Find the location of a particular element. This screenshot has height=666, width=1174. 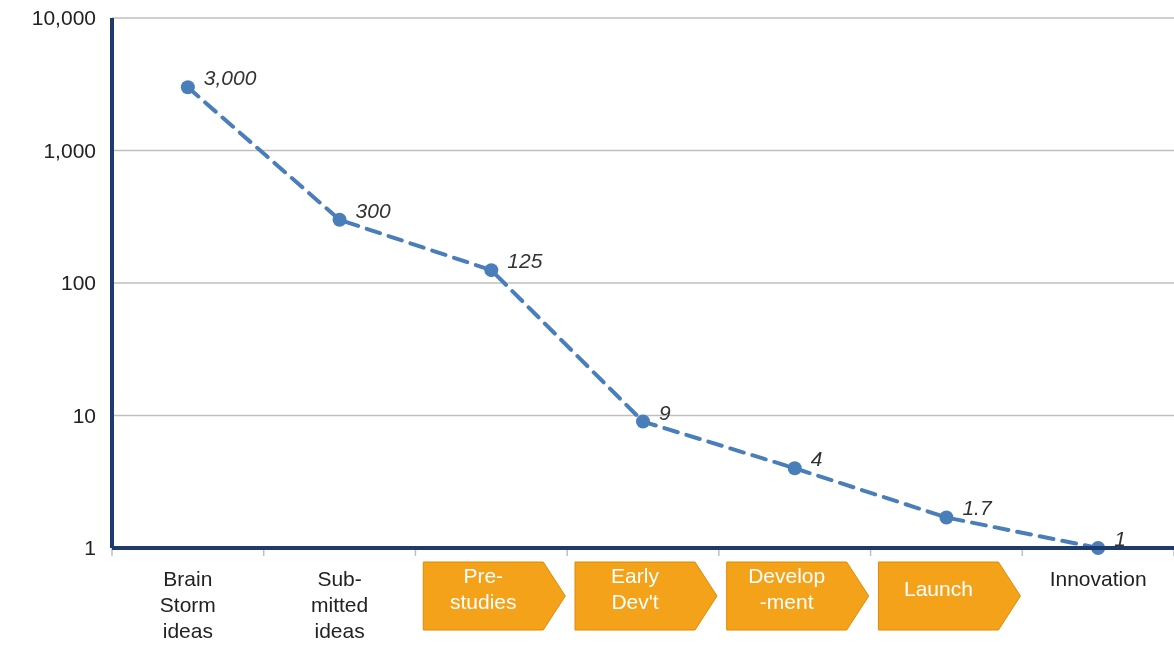

data-label: 9 is located at coordinates (665, 412).